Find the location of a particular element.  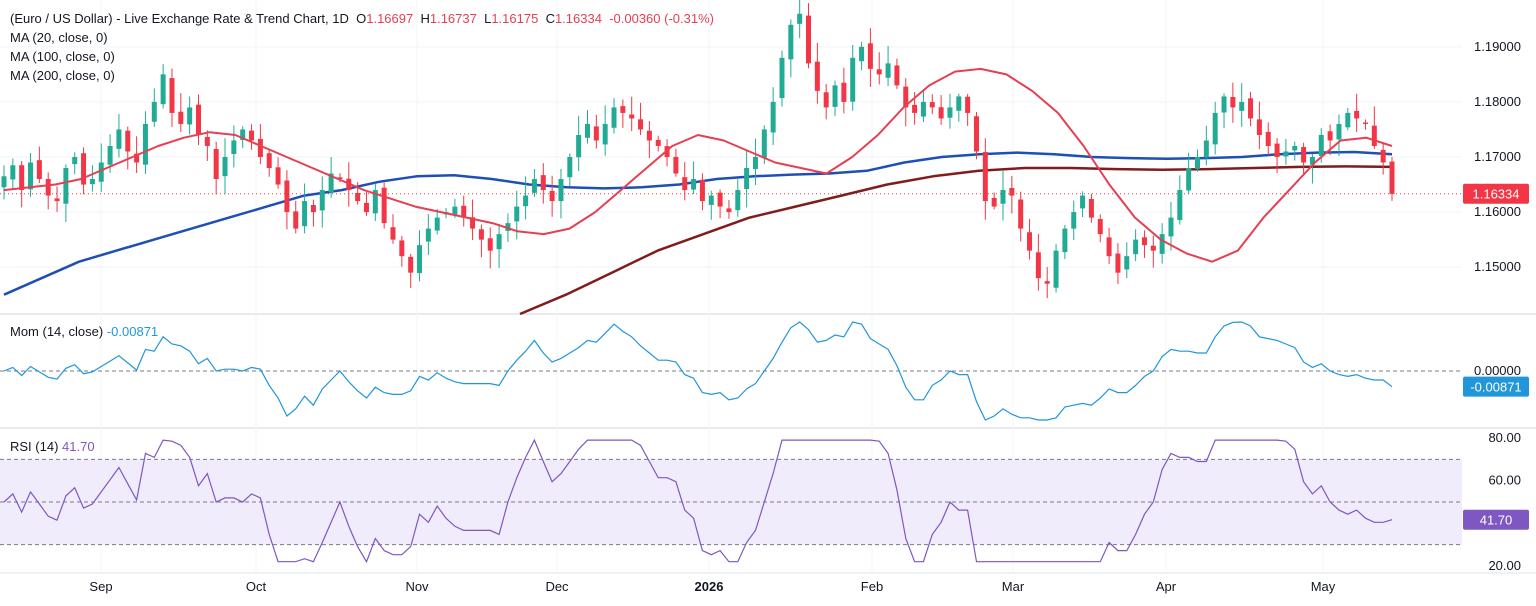

low-value: 1.16175 is located at coordinates (515, 18).